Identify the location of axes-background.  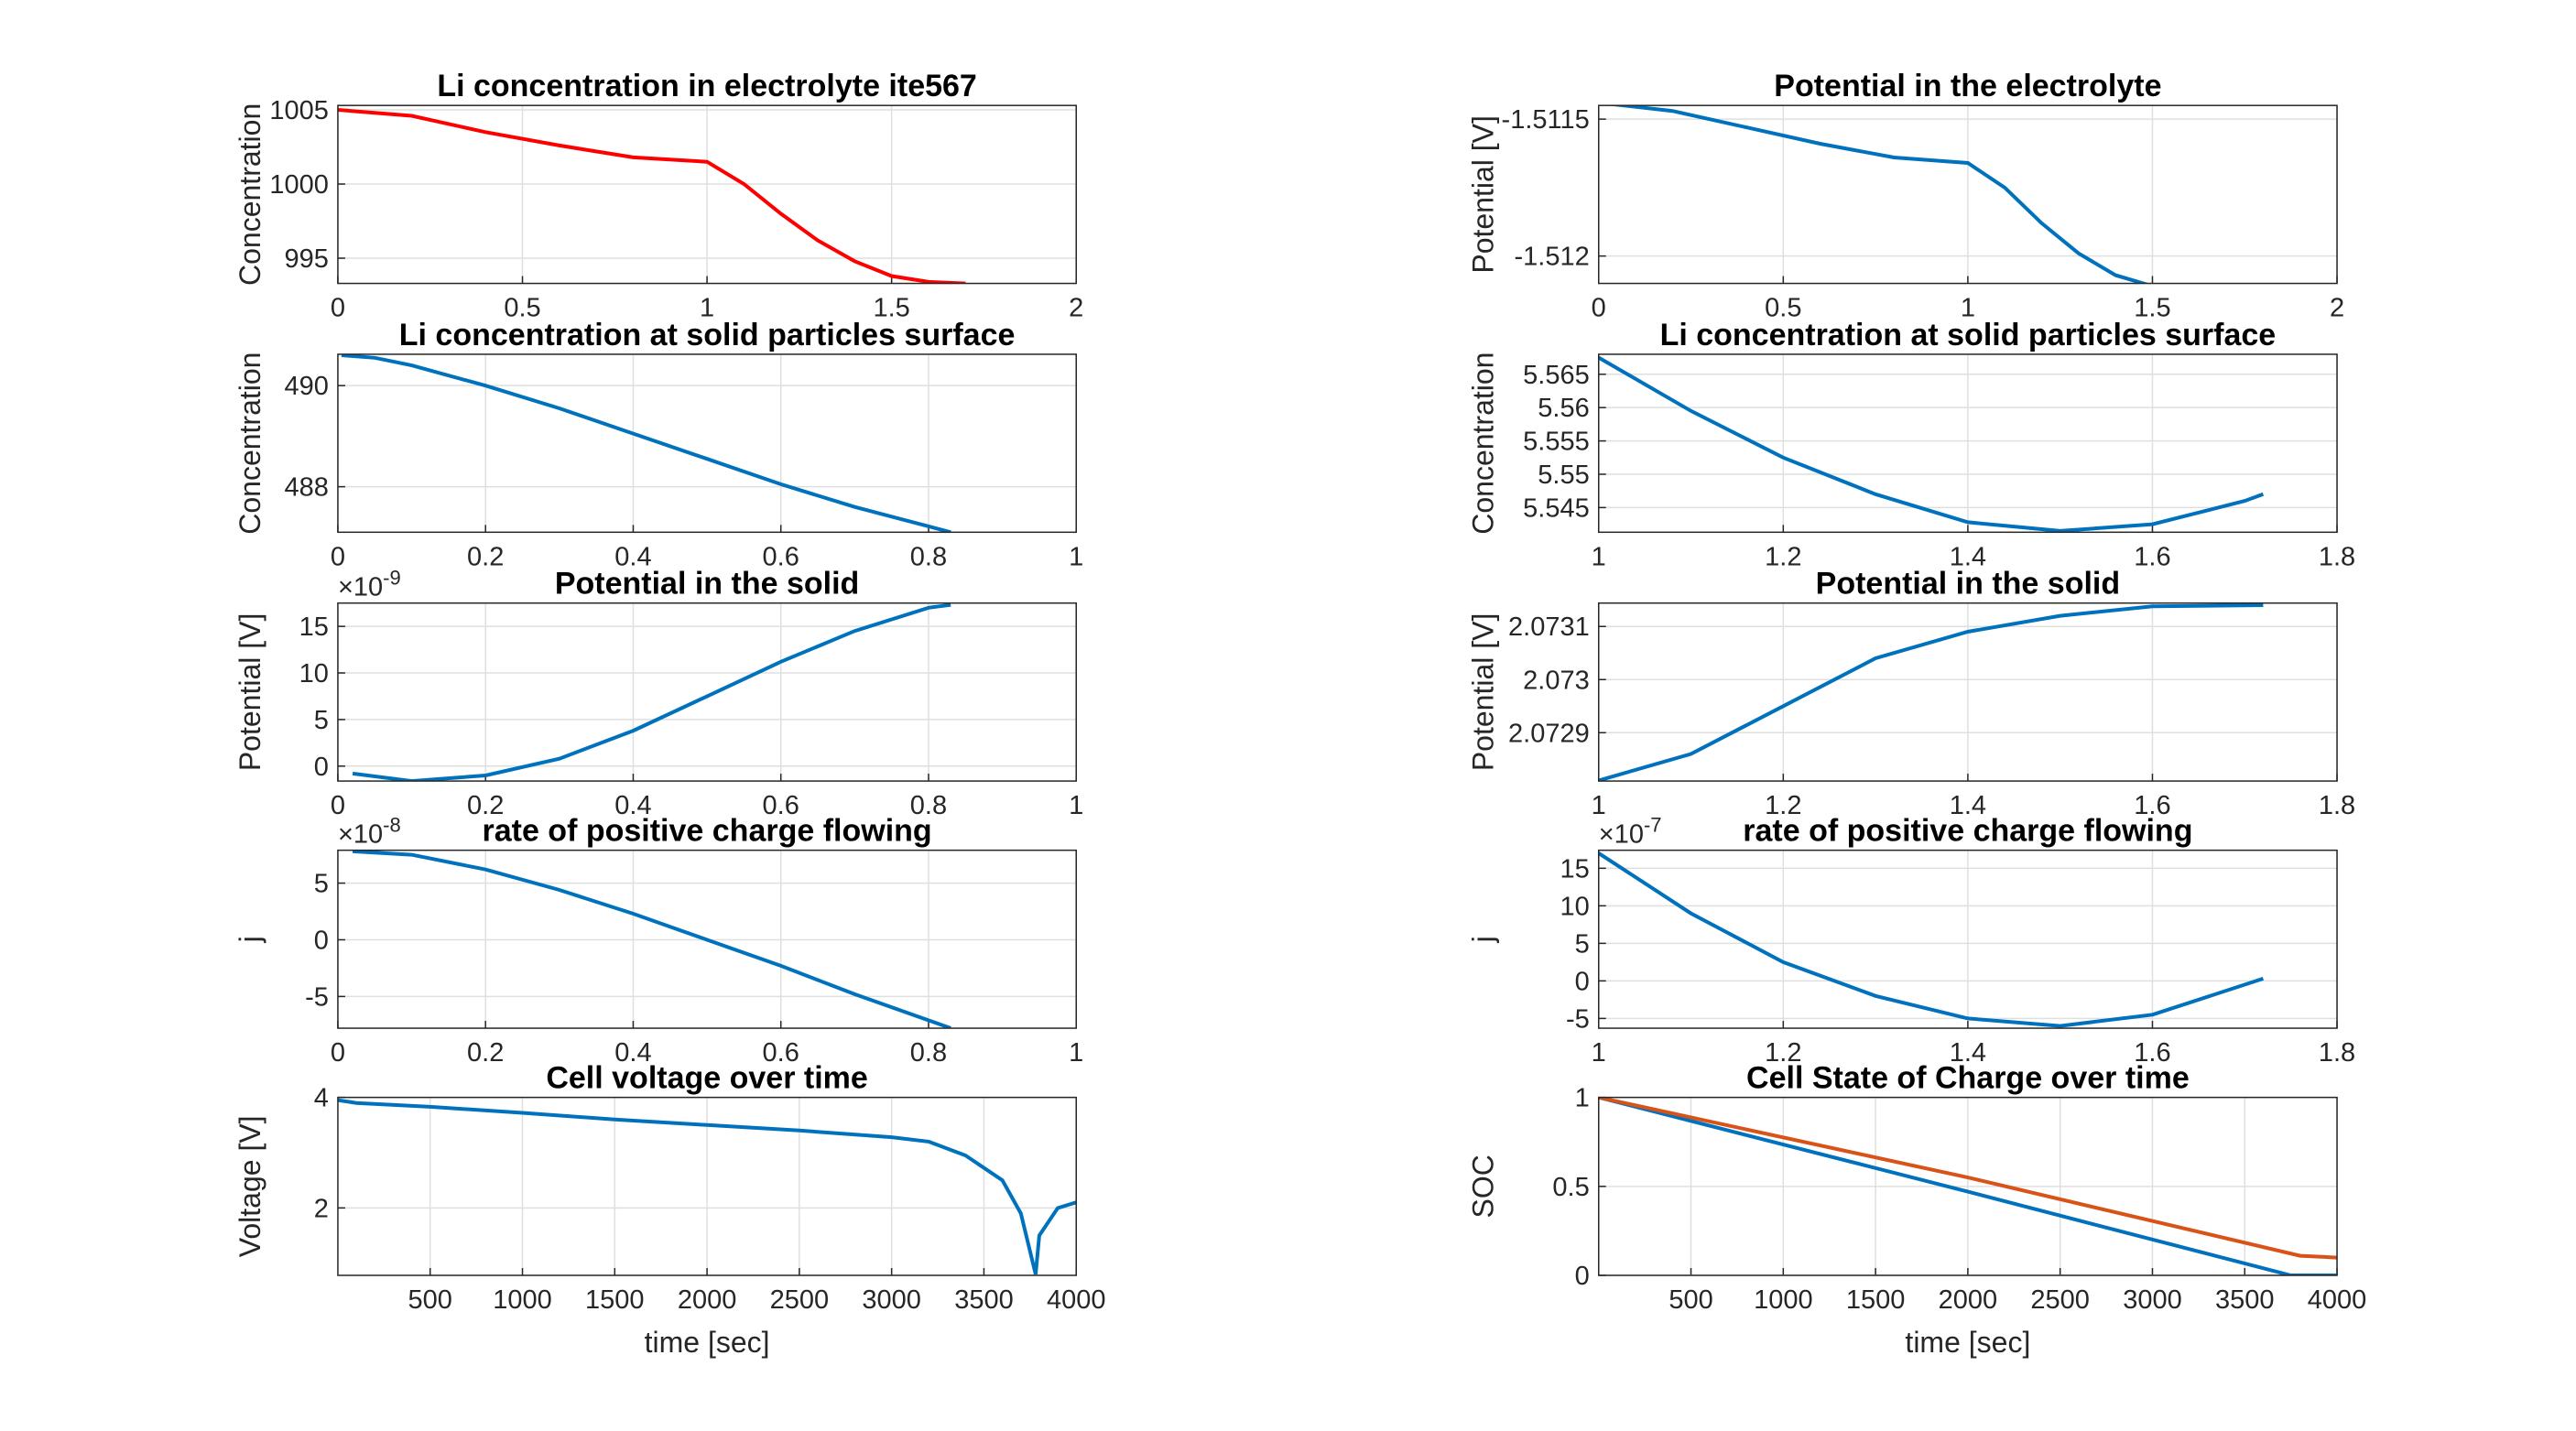
(707, 443).